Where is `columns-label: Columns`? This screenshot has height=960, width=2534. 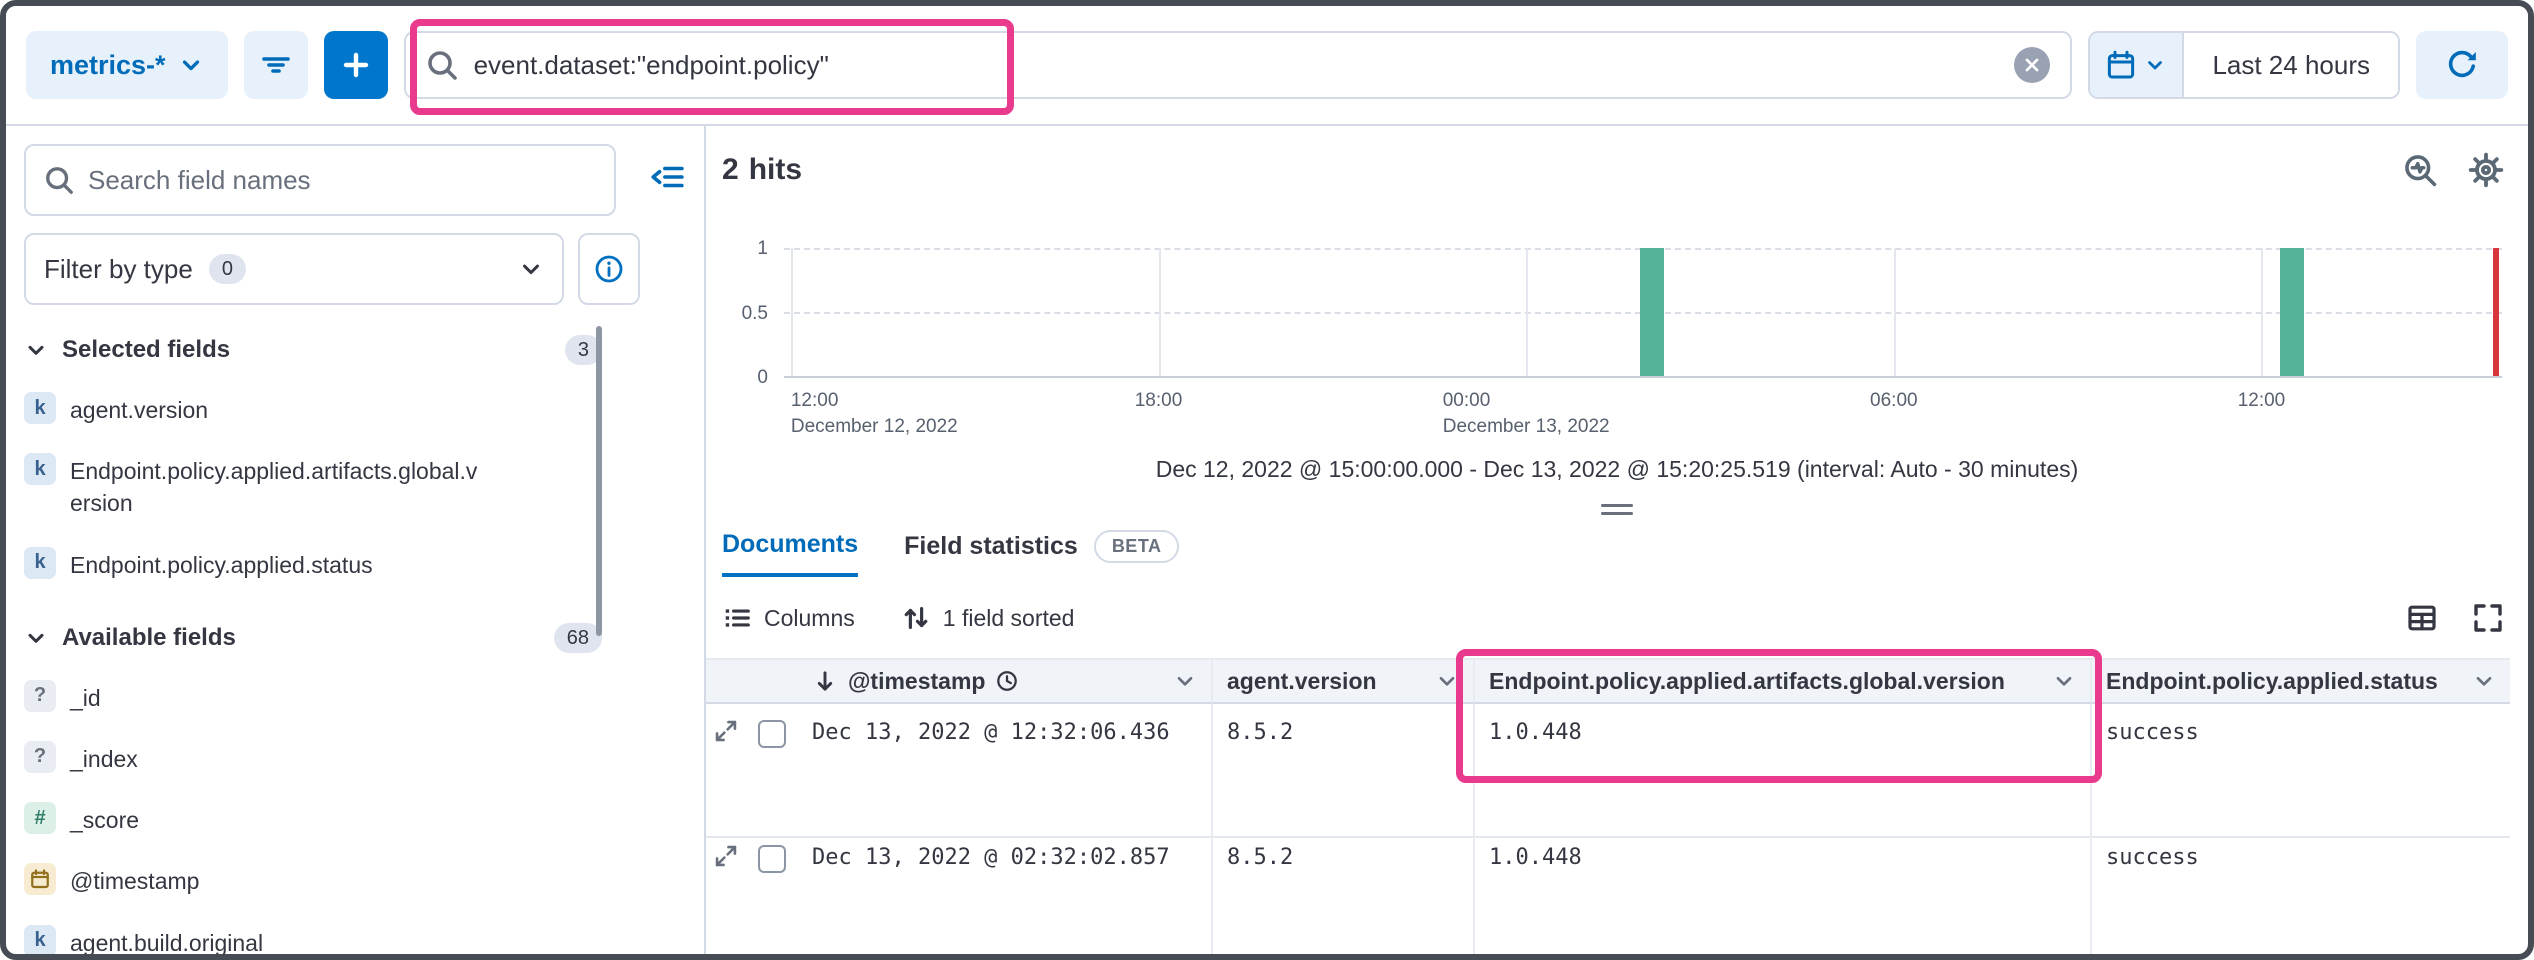 columns-label: Columns is located at coordinates (809, 617).